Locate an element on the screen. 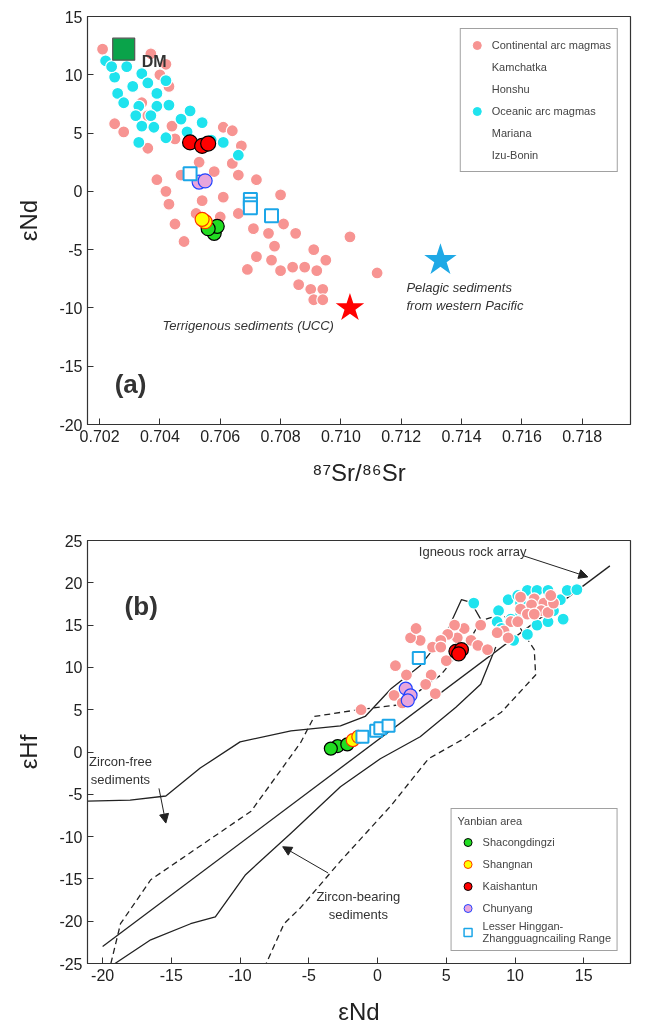 The width and height of the screenshot is (648, 1027). annotation: Zircon-bearing sediments is located at coordinates (358, 906).